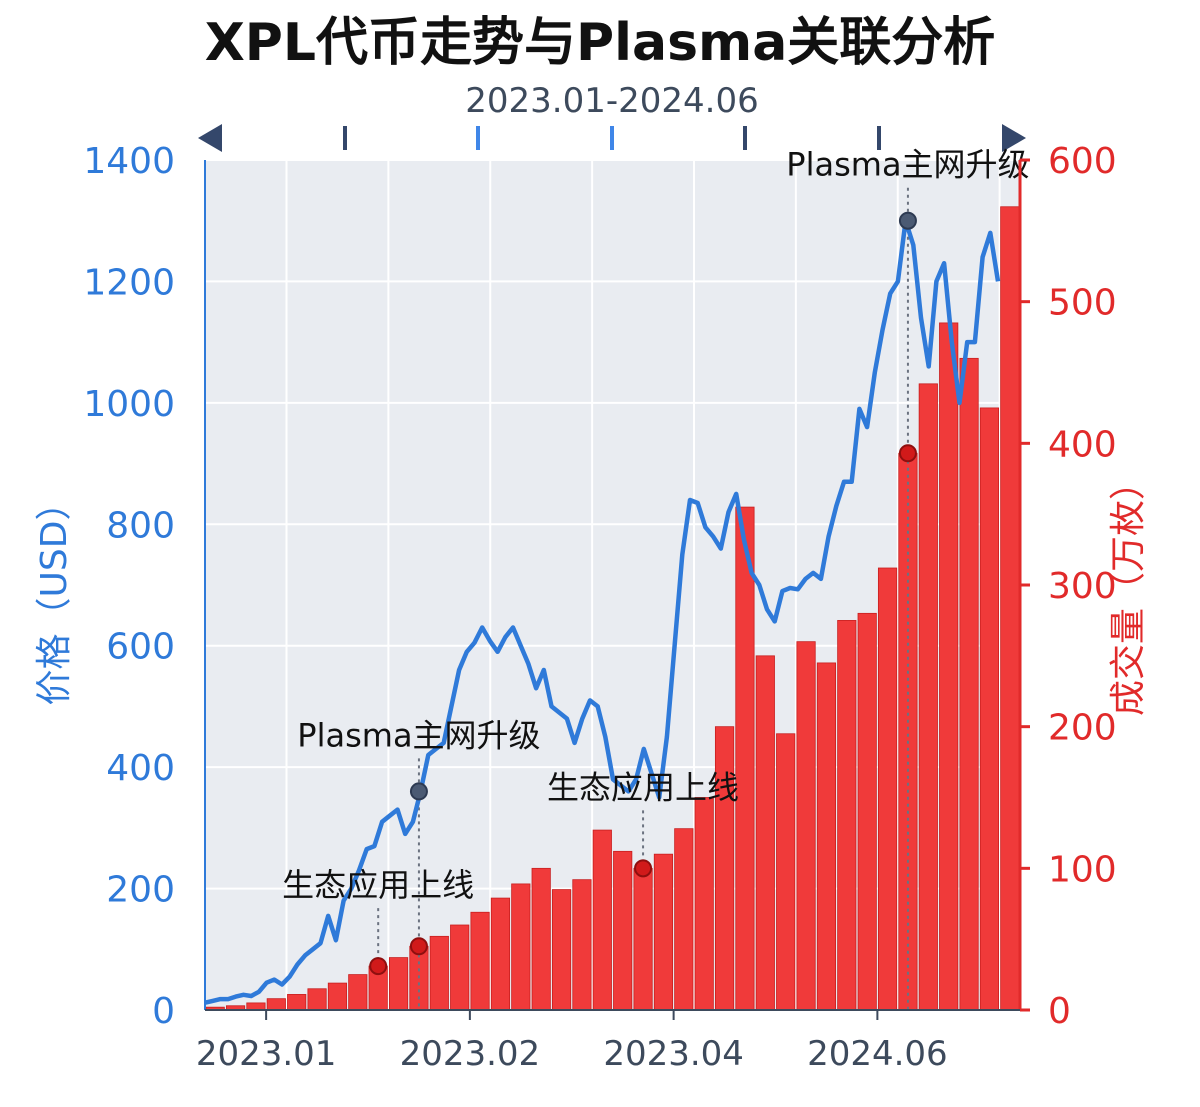  I want to click on right-tick-label: 600, so click(1082, 161).